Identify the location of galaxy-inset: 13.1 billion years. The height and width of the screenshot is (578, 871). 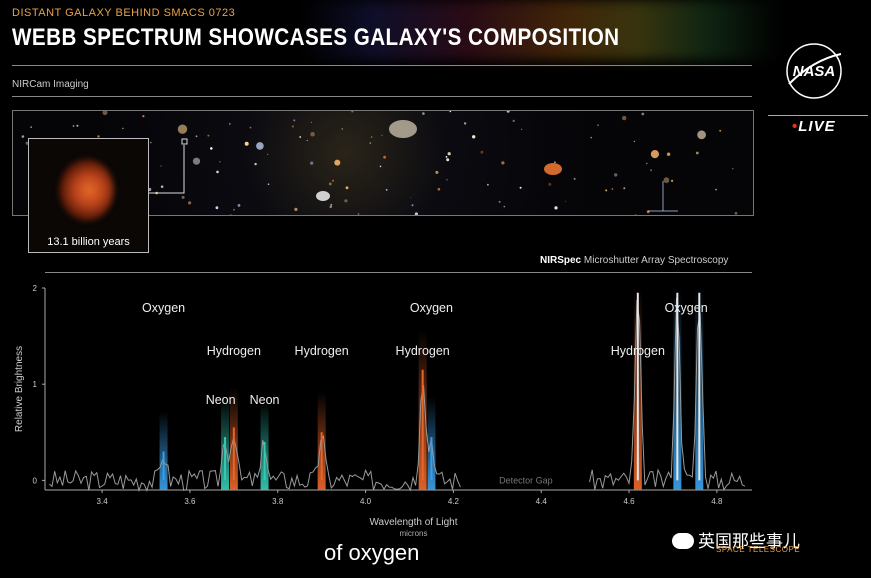
(88, 195).